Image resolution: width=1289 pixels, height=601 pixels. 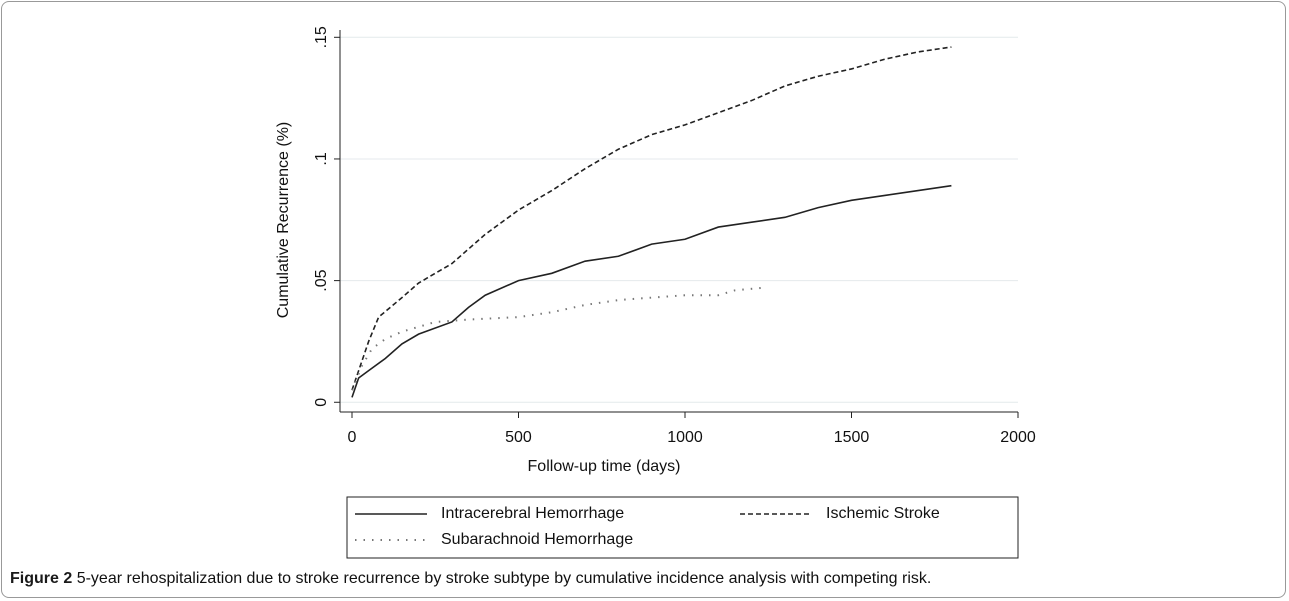 What do you see at coordinates (41, 578) in the screenshot?
I see `caption-label: Figure 2` at bounding box center [41, 578].